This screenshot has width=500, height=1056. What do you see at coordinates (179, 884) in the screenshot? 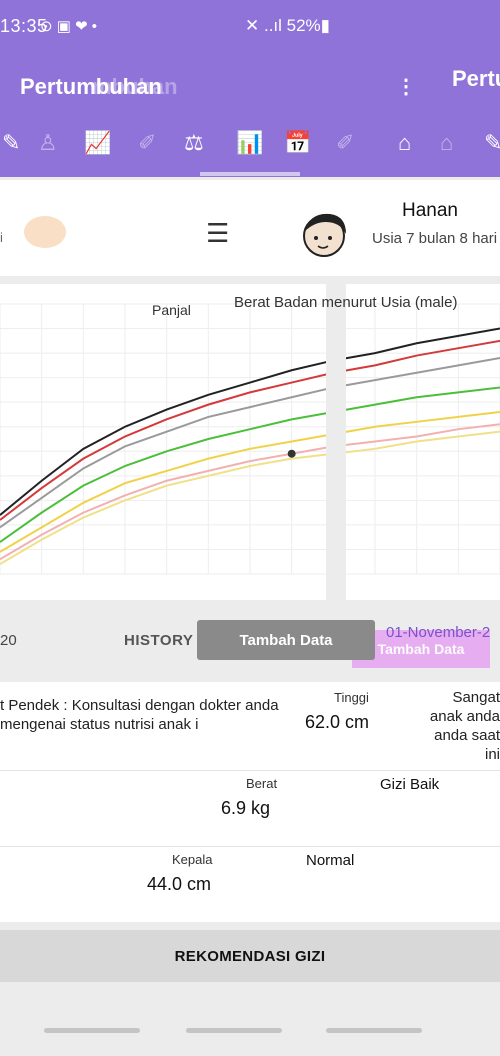
I see `head-value: 44.0 cm` at bounding box center [179, 884].